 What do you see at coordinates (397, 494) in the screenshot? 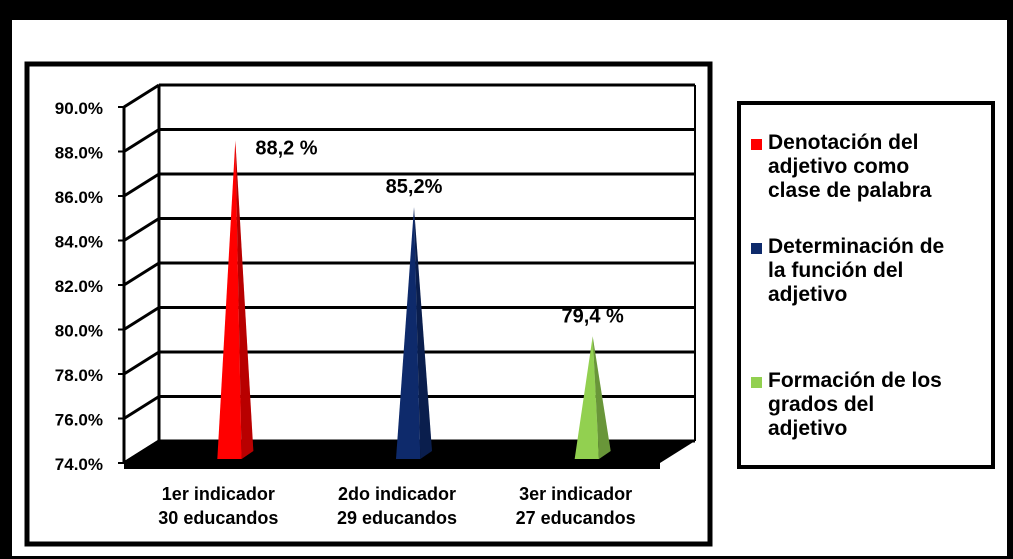
I see `x-tick-label: 2do indicador` at bounding box center [397, 494].